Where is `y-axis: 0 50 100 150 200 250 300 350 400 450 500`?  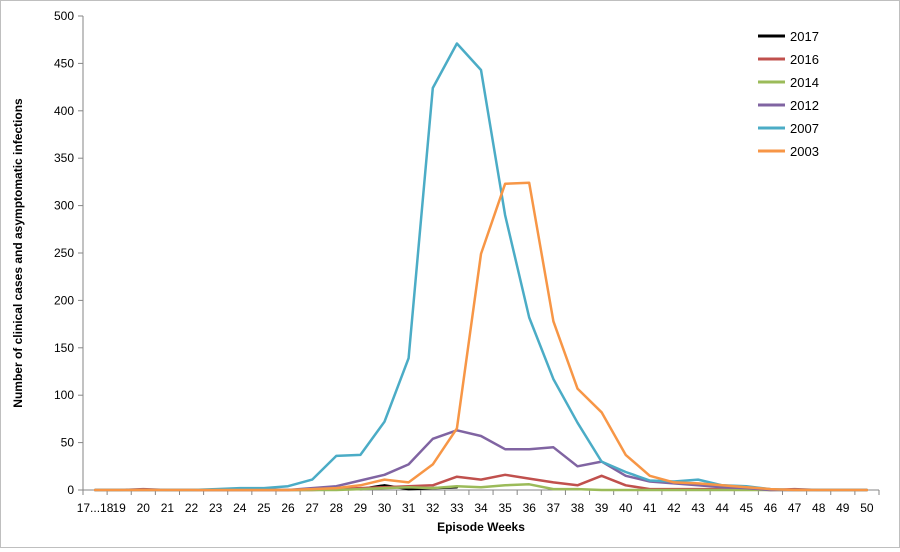
y-axis: 0 50 100 150 200 250 300 350 400 450 500 is located at coordinates (69, 253).